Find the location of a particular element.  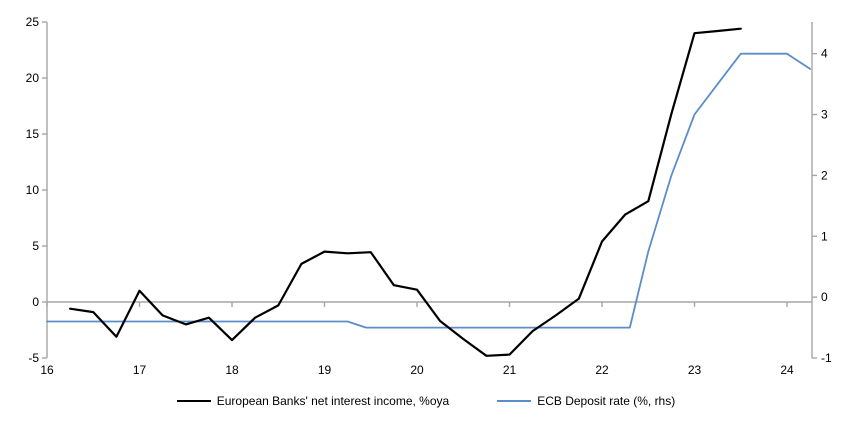

x-axis-tick-label: 19 is located at coordinates (325, 370).